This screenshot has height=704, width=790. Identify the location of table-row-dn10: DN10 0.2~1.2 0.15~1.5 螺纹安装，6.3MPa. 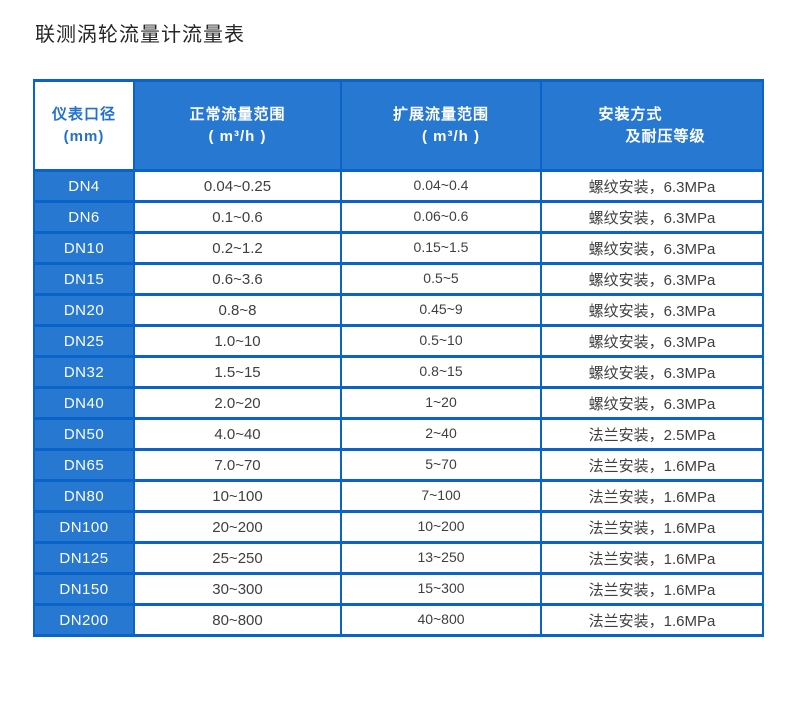
(398, 248).